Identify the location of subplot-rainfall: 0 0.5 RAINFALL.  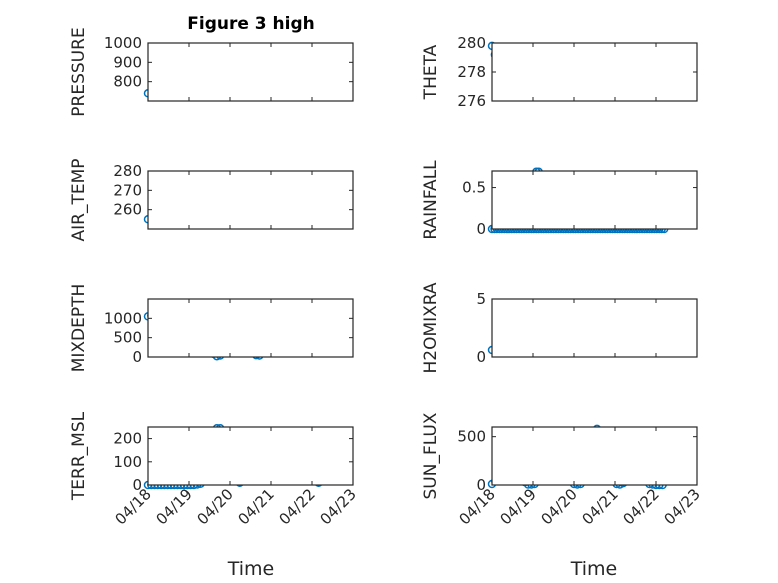
(559, 200).